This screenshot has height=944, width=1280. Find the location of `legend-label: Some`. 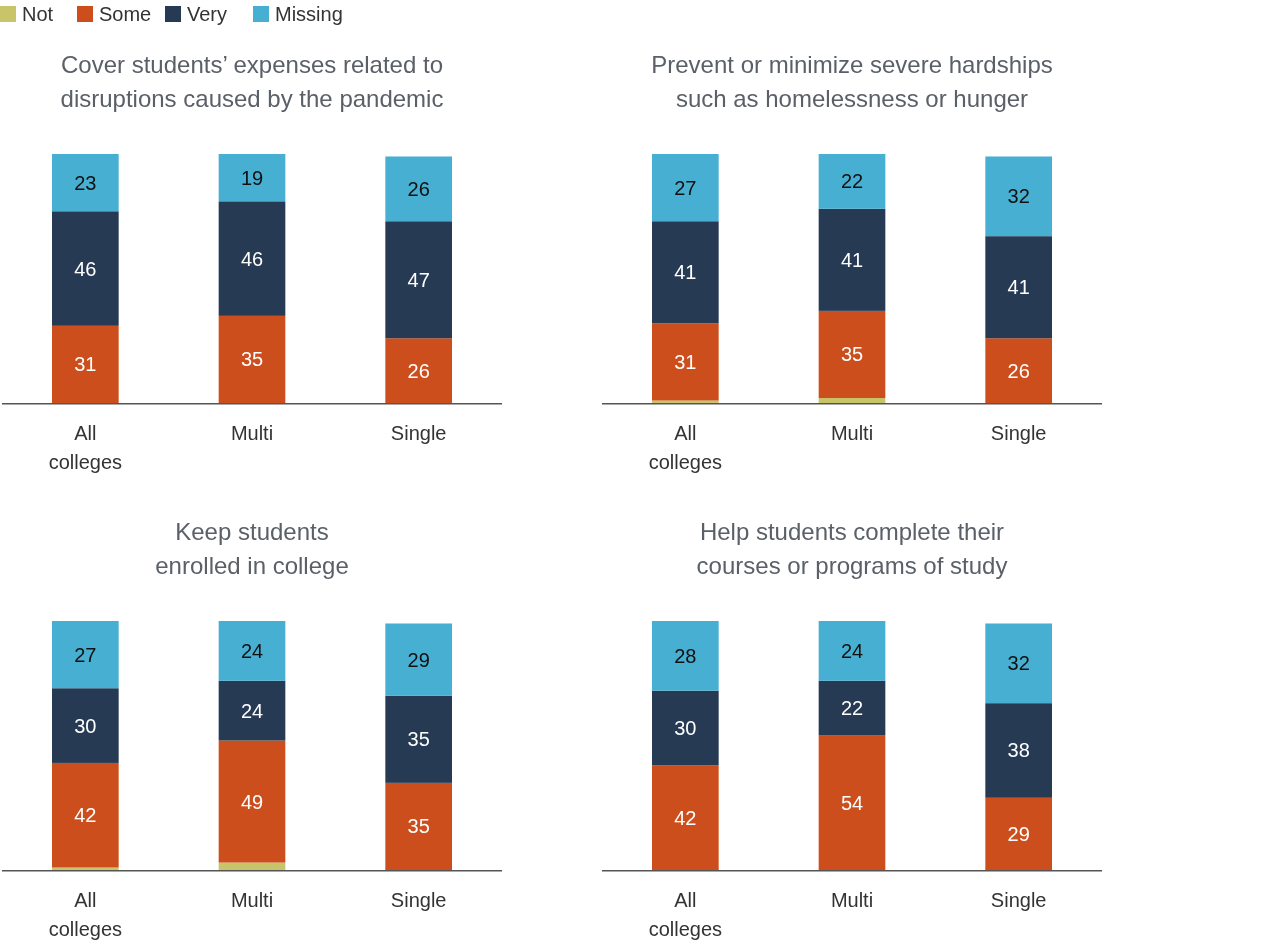

legend-label: Some is located at coordinates (125, 14).